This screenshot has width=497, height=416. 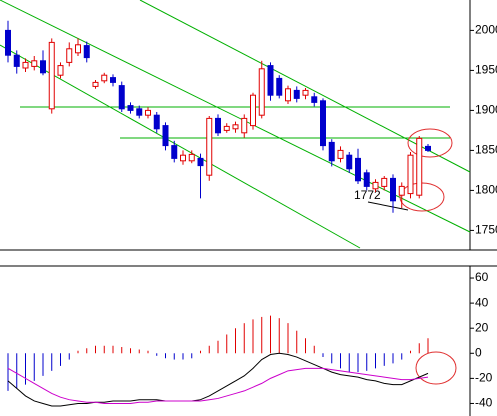 I want to click on y-tick-label: 2000, so click(x=486, y=30).